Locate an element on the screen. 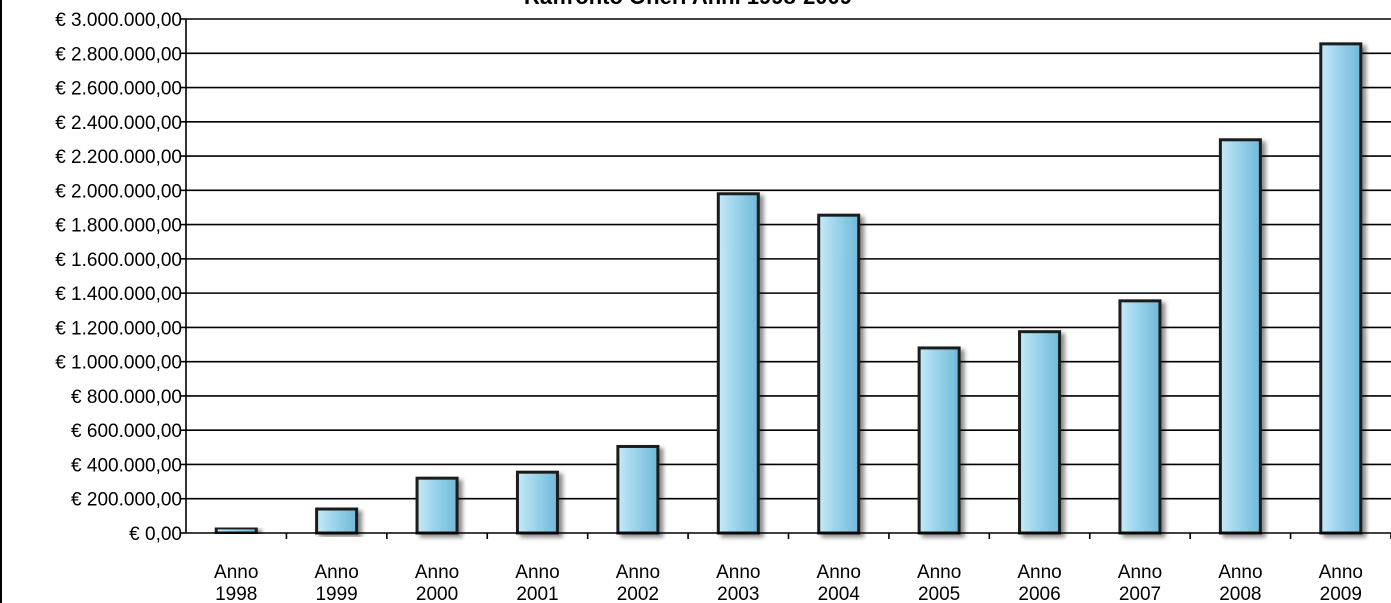 Image resolution: width=1391 pixels, height=603 pixels. y-tick-label: € 400.000,00 is located at coordinates (126, 465).